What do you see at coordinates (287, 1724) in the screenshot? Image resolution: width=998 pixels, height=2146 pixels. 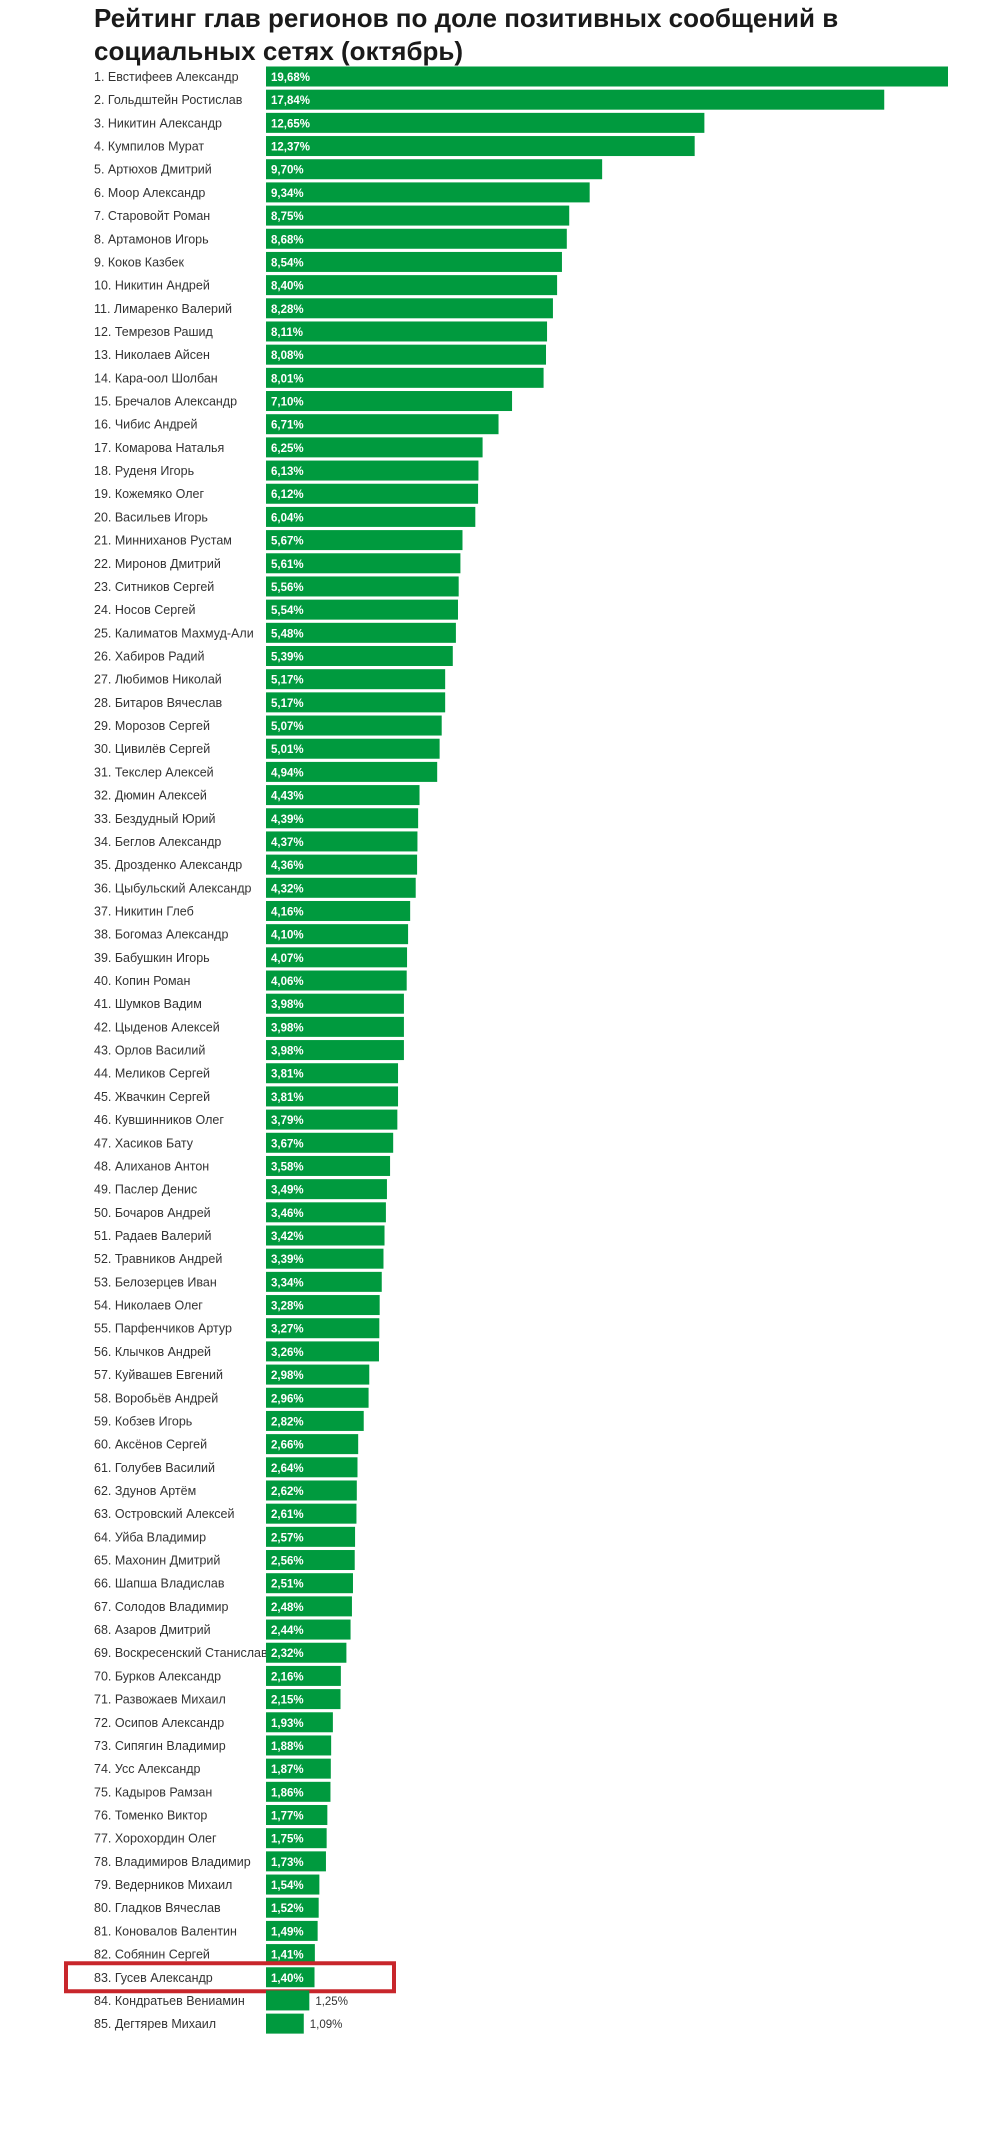 I see `value-label: 1,93%` at bounding box center [287, 1724].